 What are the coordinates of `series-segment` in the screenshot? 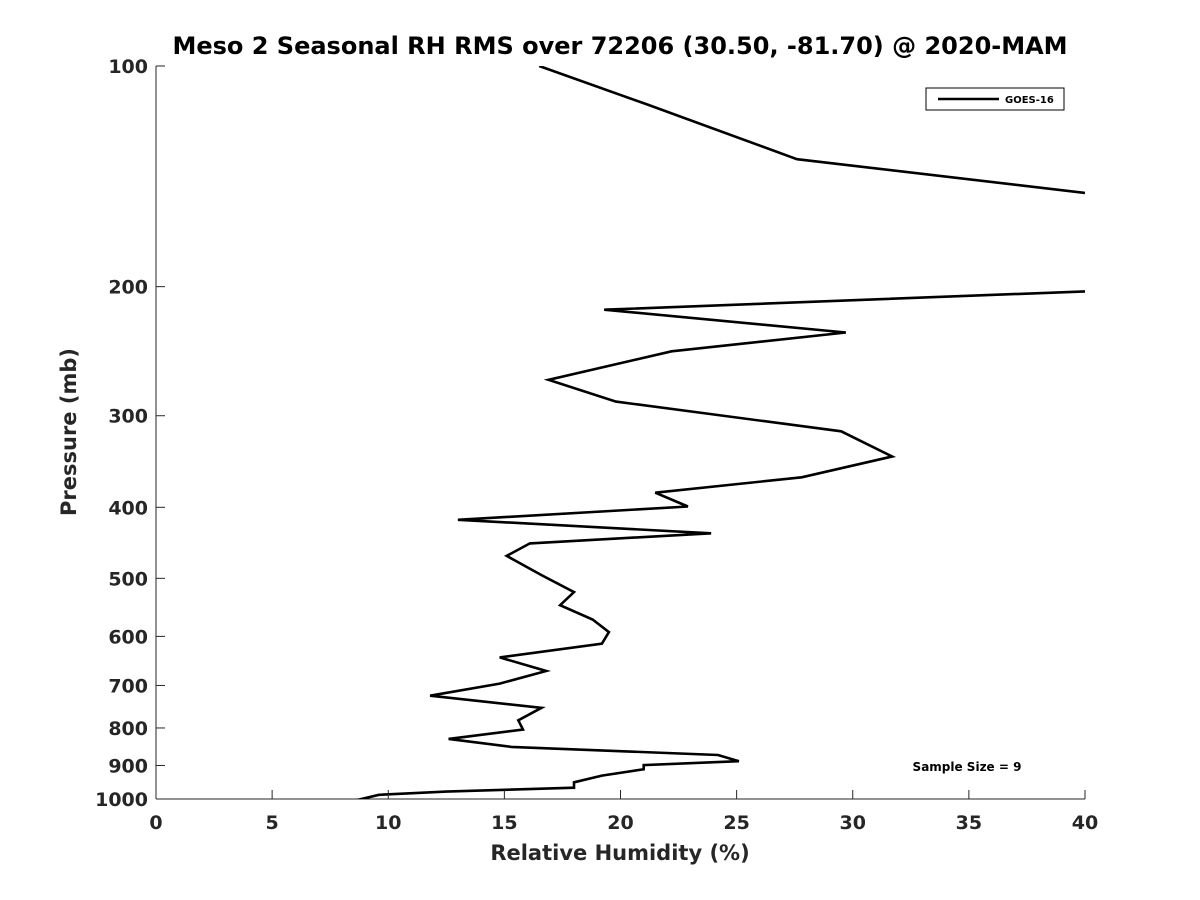 It's located at (811, 130).